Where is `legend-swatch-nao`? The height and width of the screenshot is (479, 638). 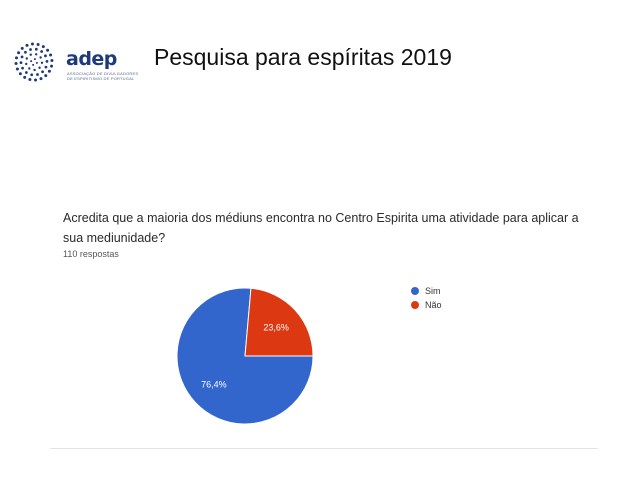
legend-swatch-nao is located at coordinates (415, 305).